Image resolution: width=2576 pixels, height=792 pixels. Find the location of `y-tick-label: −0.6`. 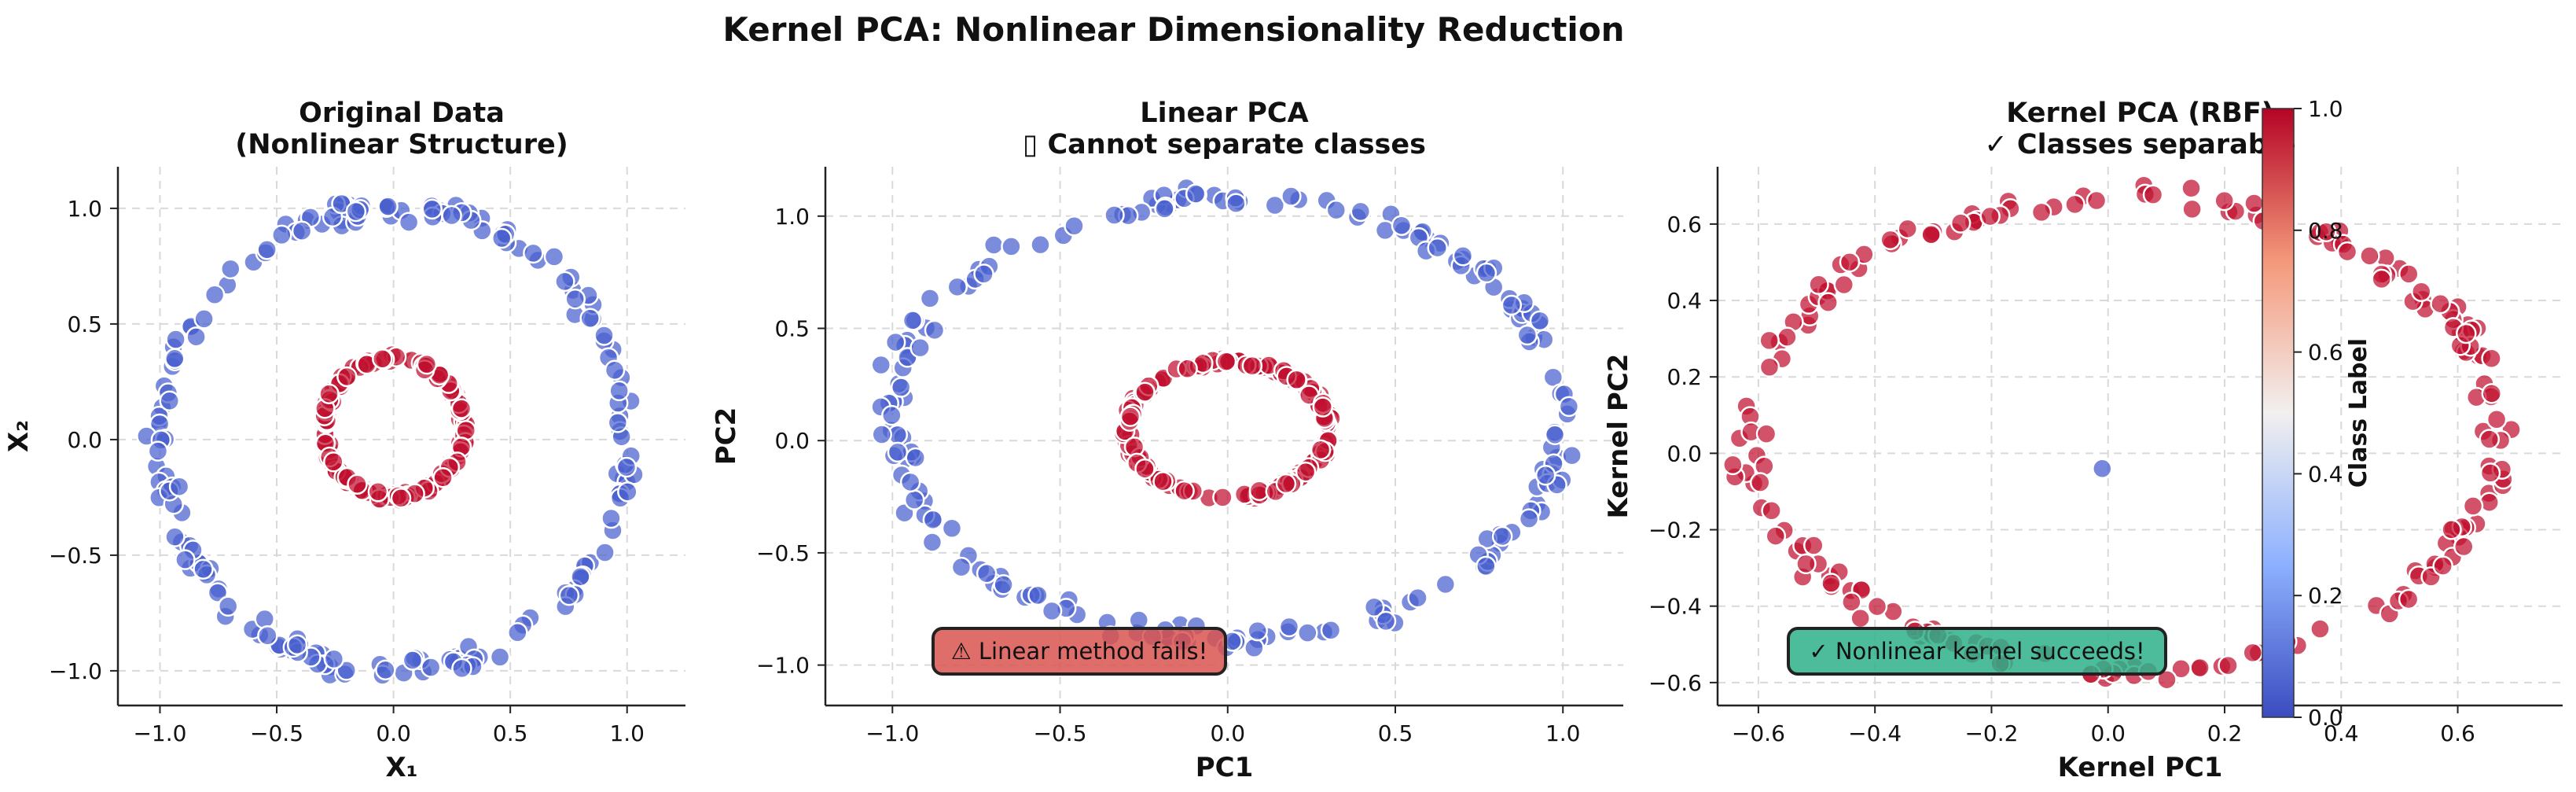

y-tick-label: −0.6 is located at coordinates (1675, 683).